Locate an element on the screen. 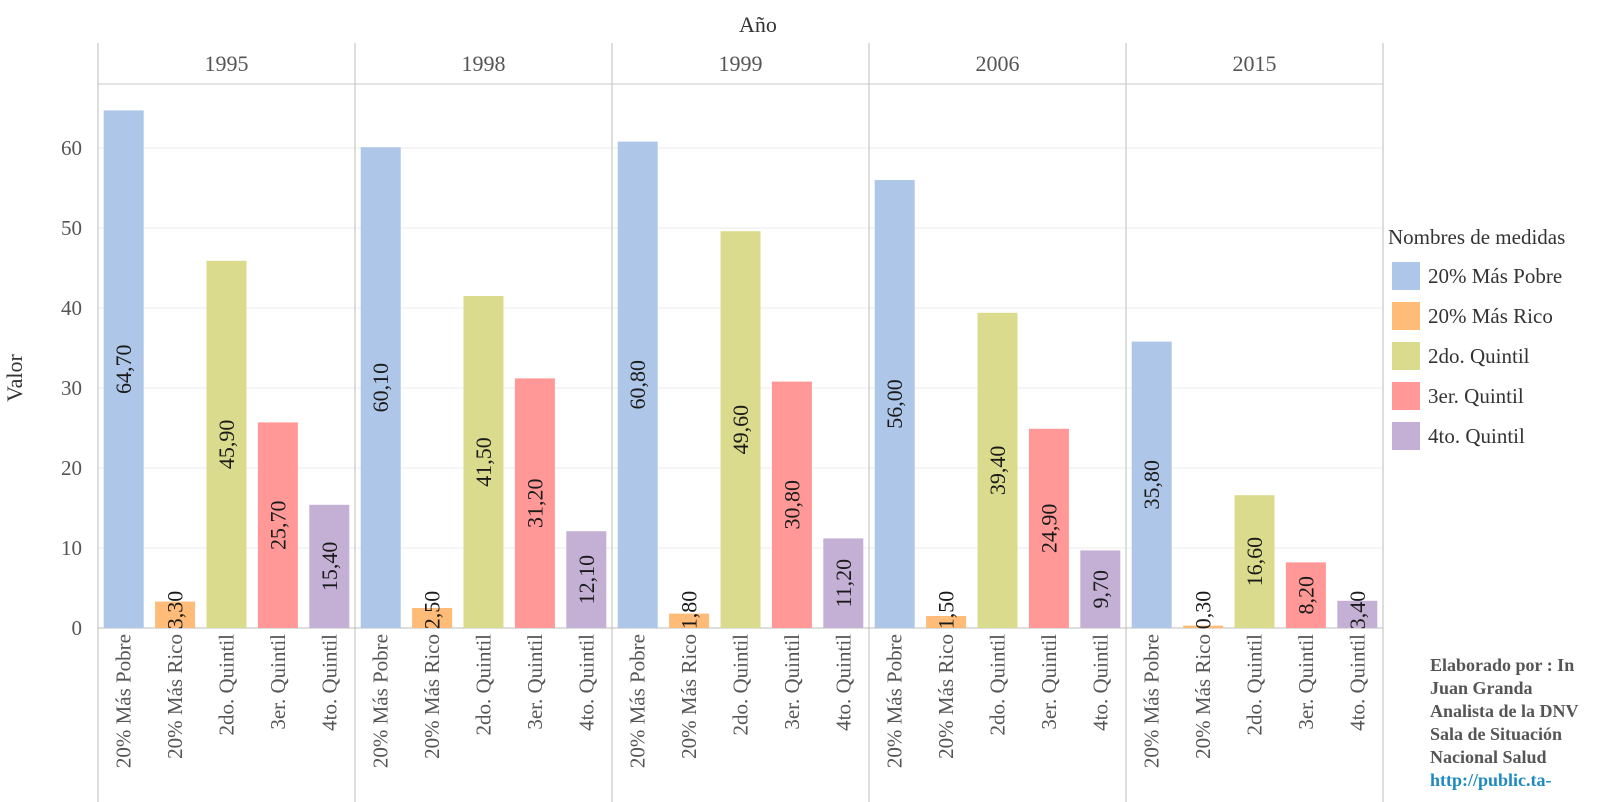  panel-header-1995: 1995 is located at coordinates (227, 63).